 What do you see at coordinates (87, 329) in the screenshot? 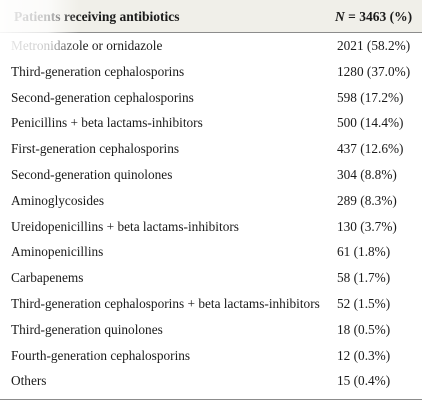
I see `row-antibiotic-name: Third-generation quinolones` at bounding box center [87, 329].